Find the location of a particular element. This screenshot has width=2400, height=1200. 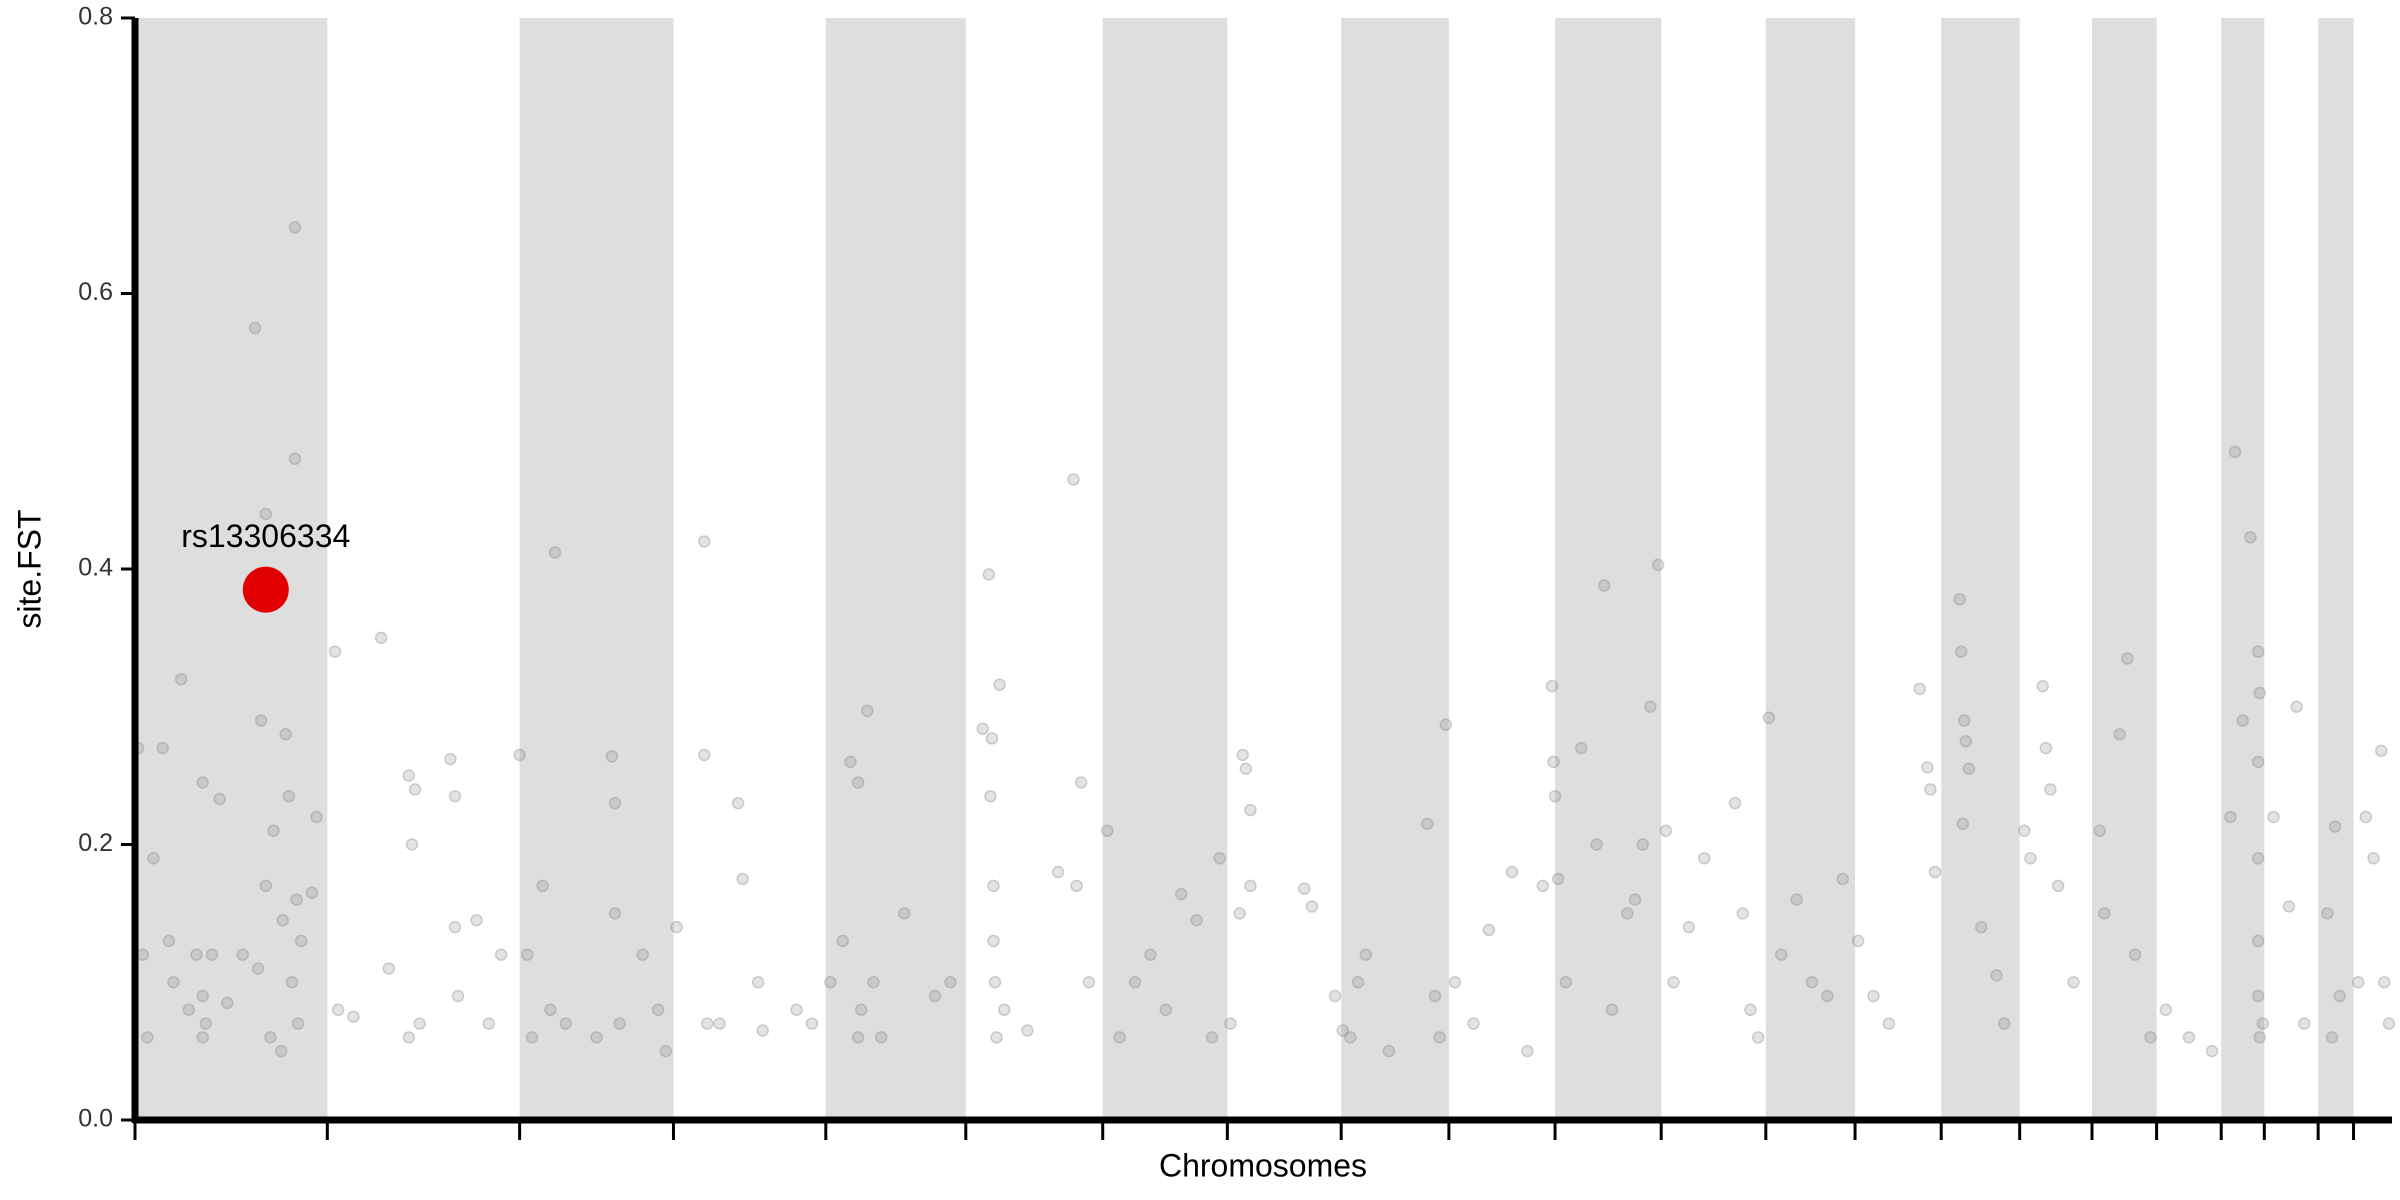

y-tick-label: 0.6 is located at coordinates (95, 292).